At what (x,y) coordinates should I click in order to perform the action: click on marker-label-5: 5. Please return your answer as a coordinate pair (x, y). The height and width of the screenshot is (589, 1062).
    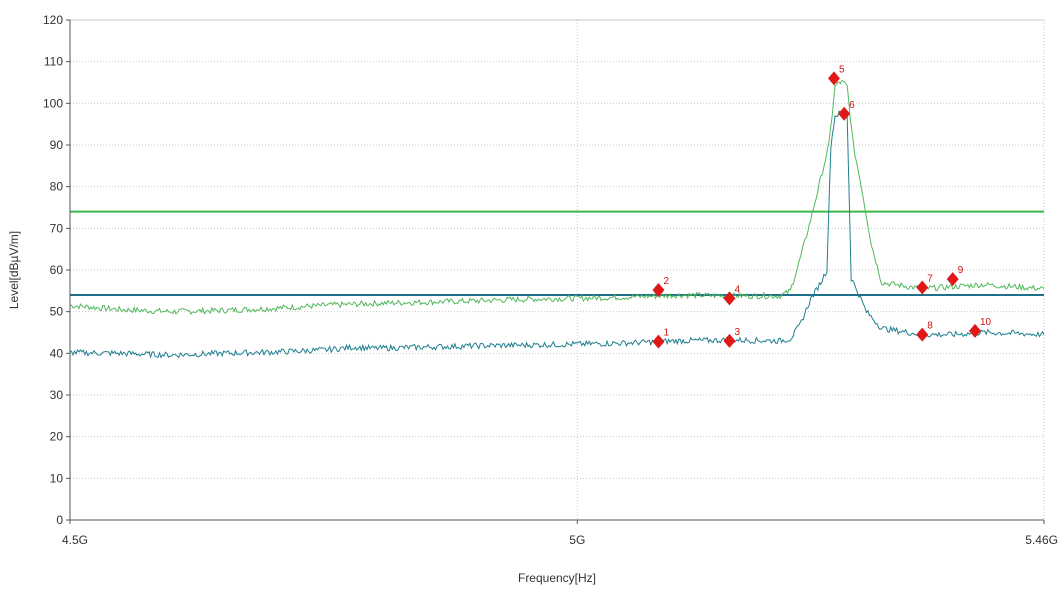
    Looking at the image, I should click on (842, 69).